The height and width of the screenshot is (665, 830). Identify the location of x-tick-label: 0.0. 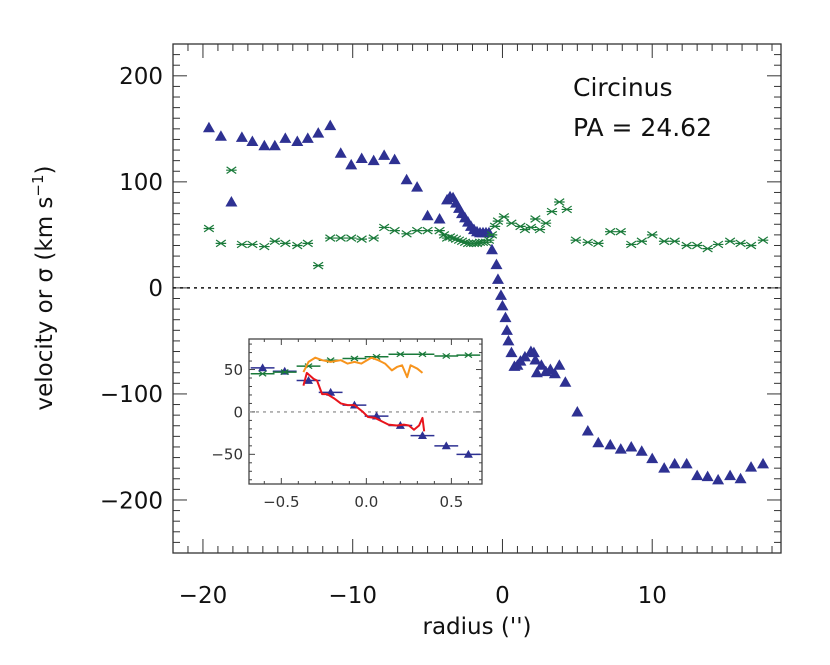
(366, 502).